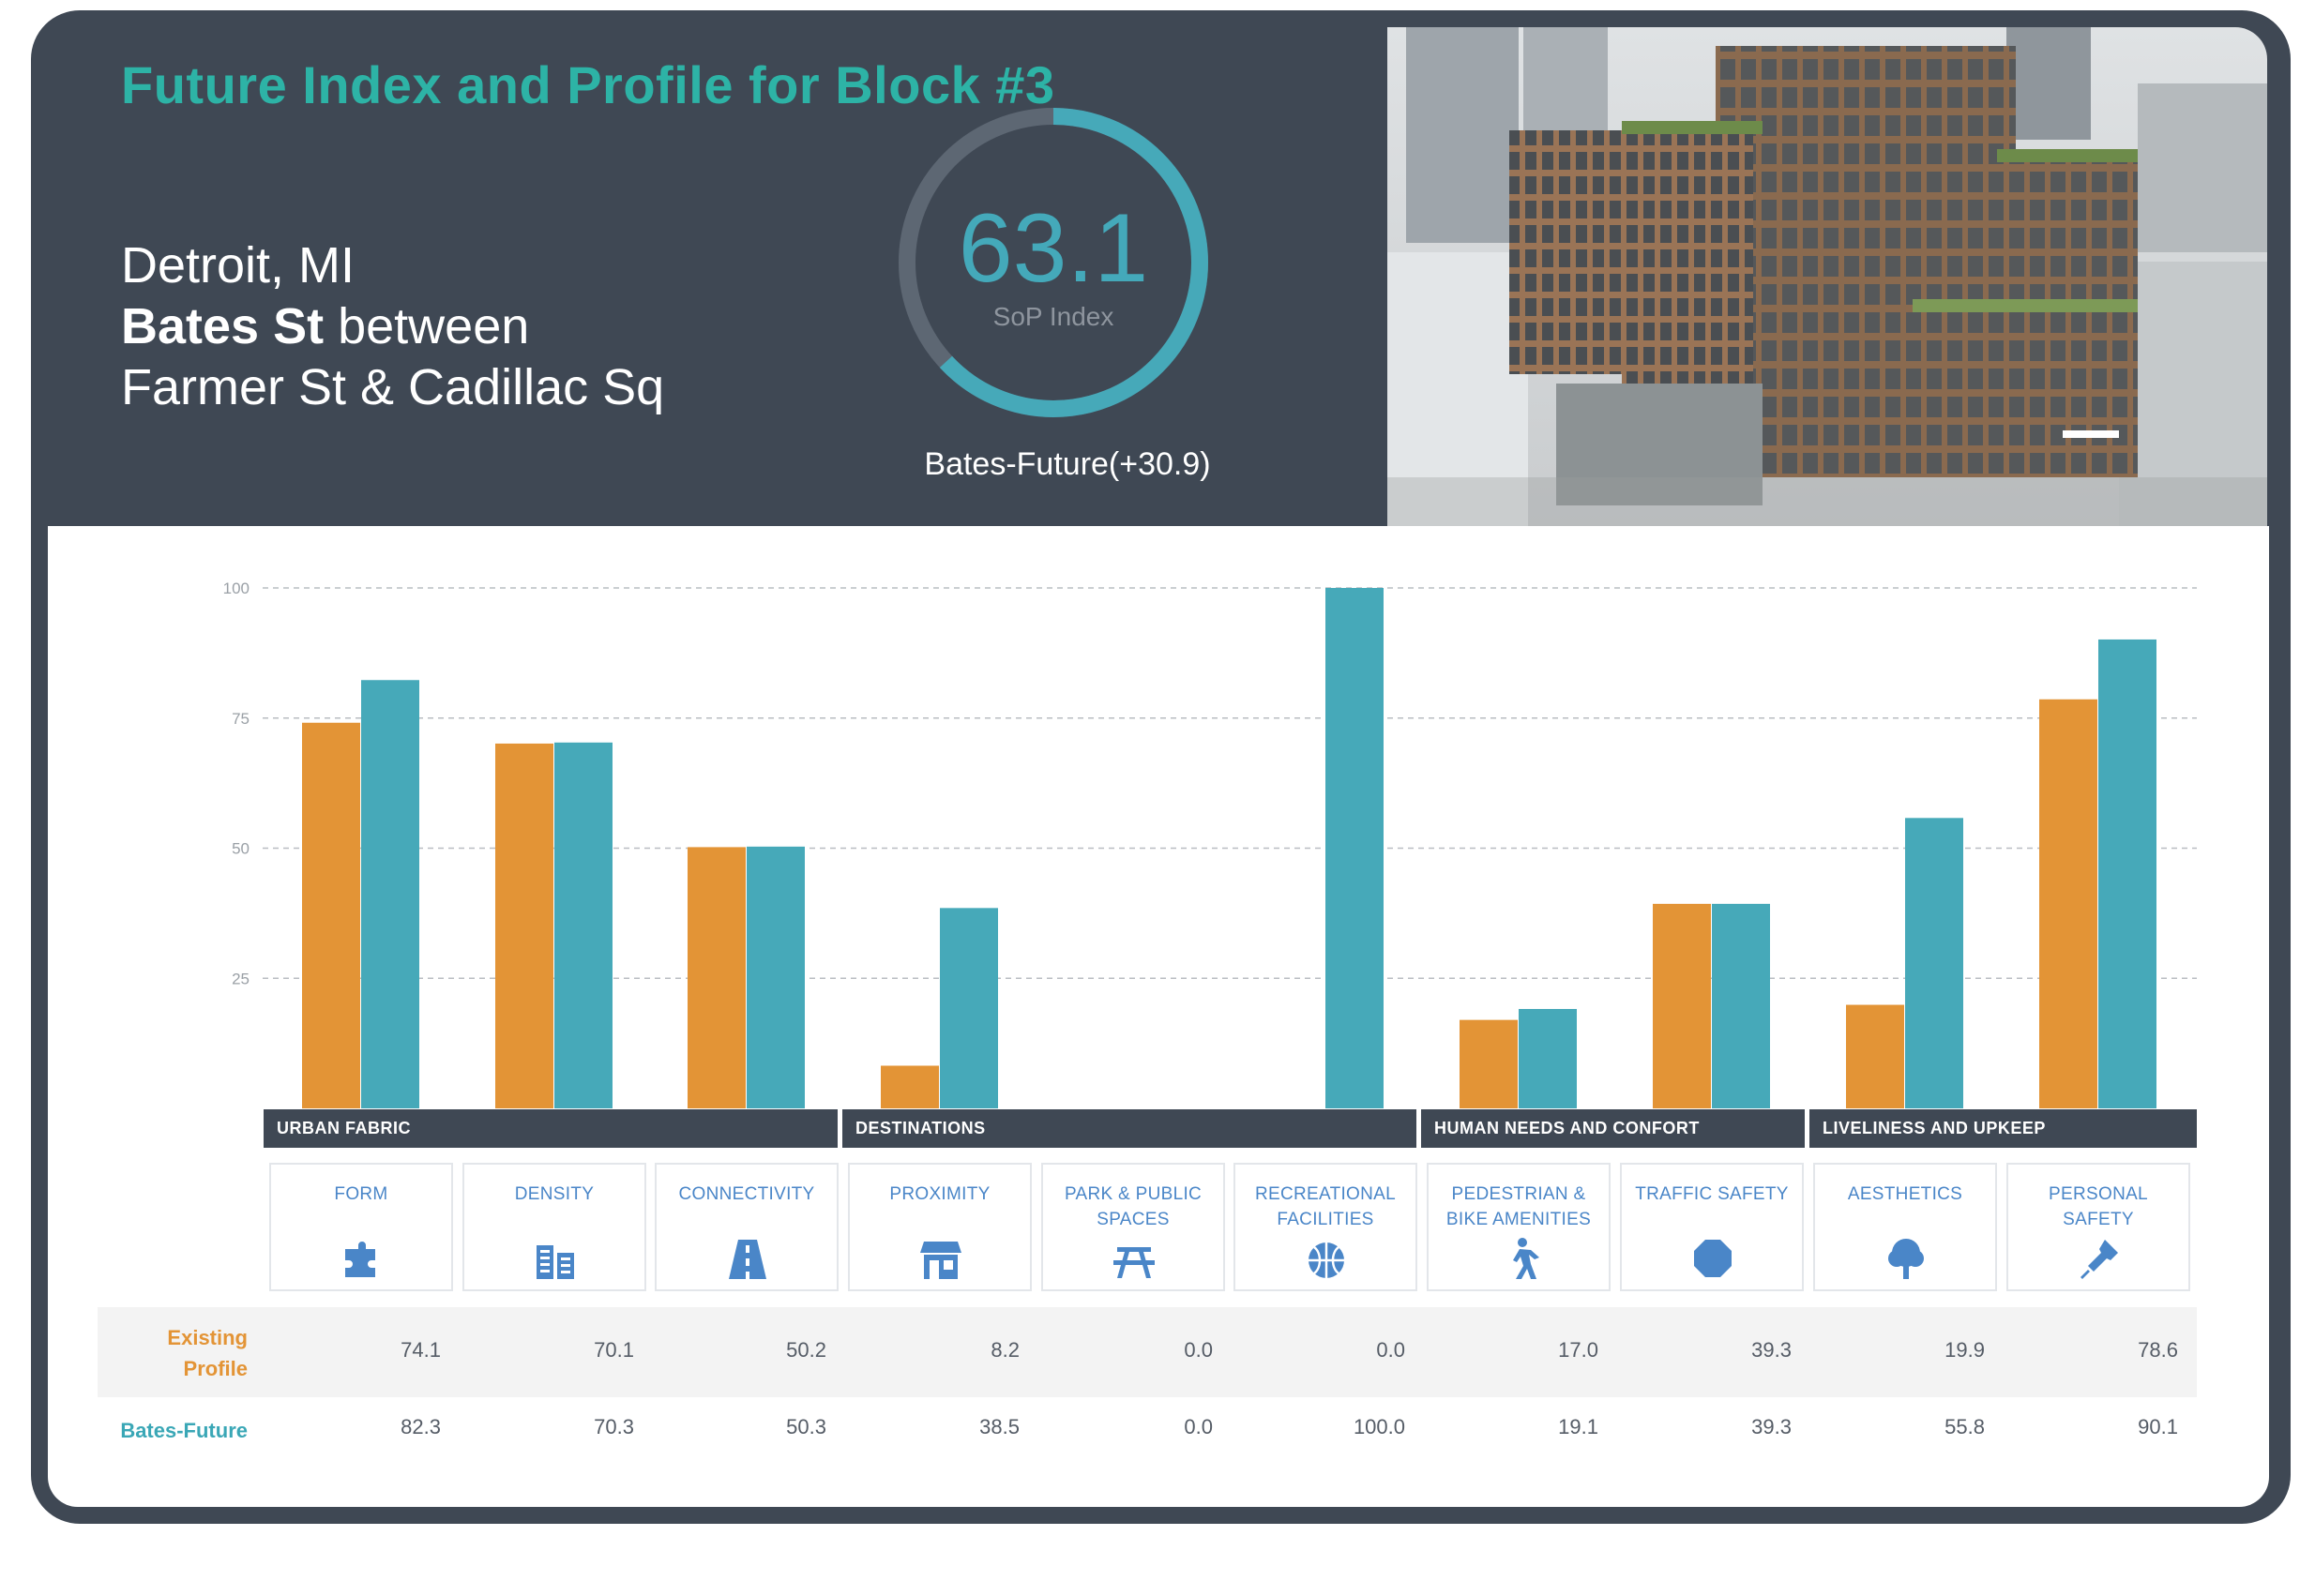 The height and width of the screenshot is (1596, 2315). What do you see at coordinates (361, 1227) in the screenshot?
I see `category-card-form: FORM` at bounding box center [361, 1227].